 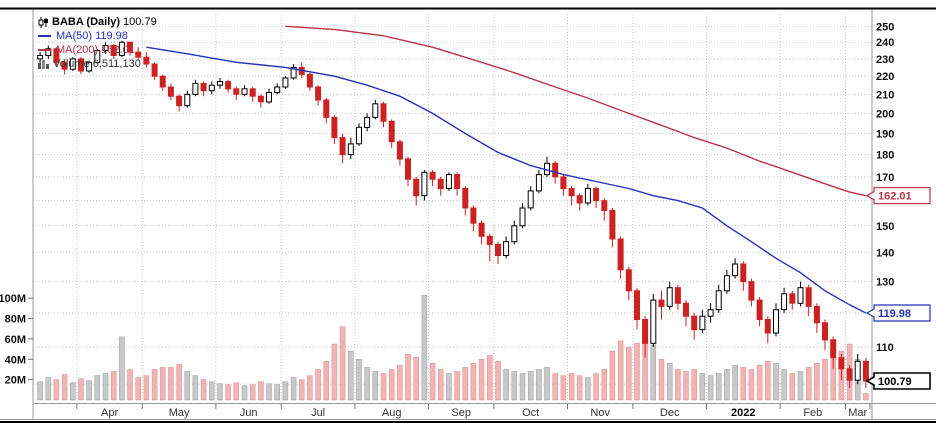 What do you see at coordinates (15, 381) in the screenshot?
I see `svg-text: 20M` at bounding box center [15, 381].